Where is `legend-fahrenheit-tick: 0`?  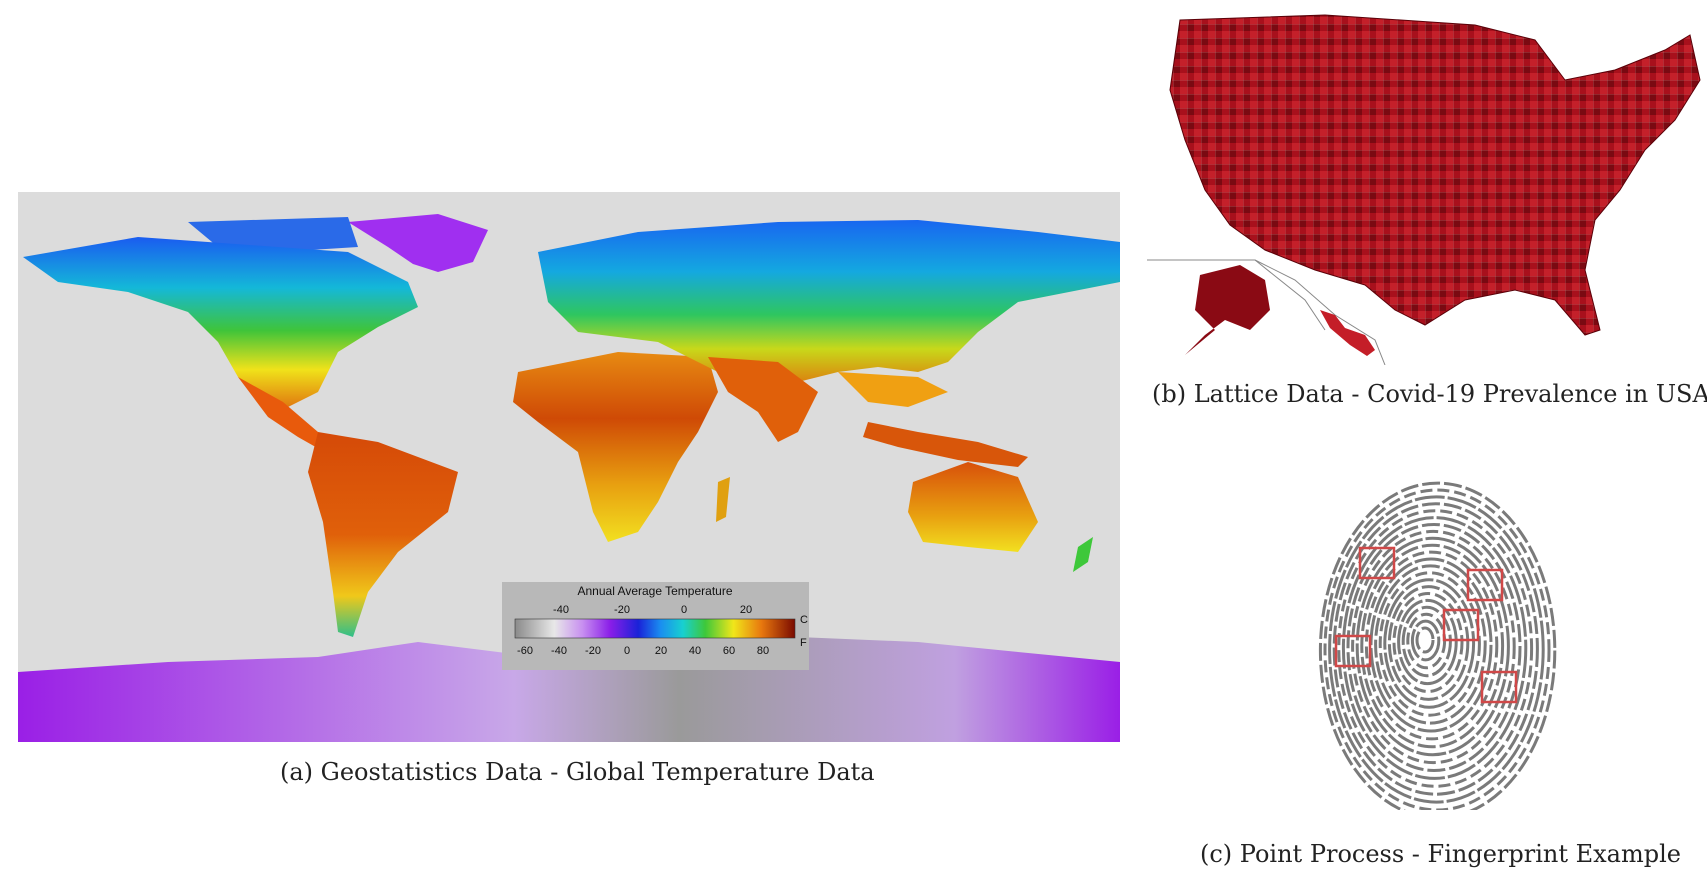
legend-fahrenheit-tick: 0 is located at coordinates (627, 651).